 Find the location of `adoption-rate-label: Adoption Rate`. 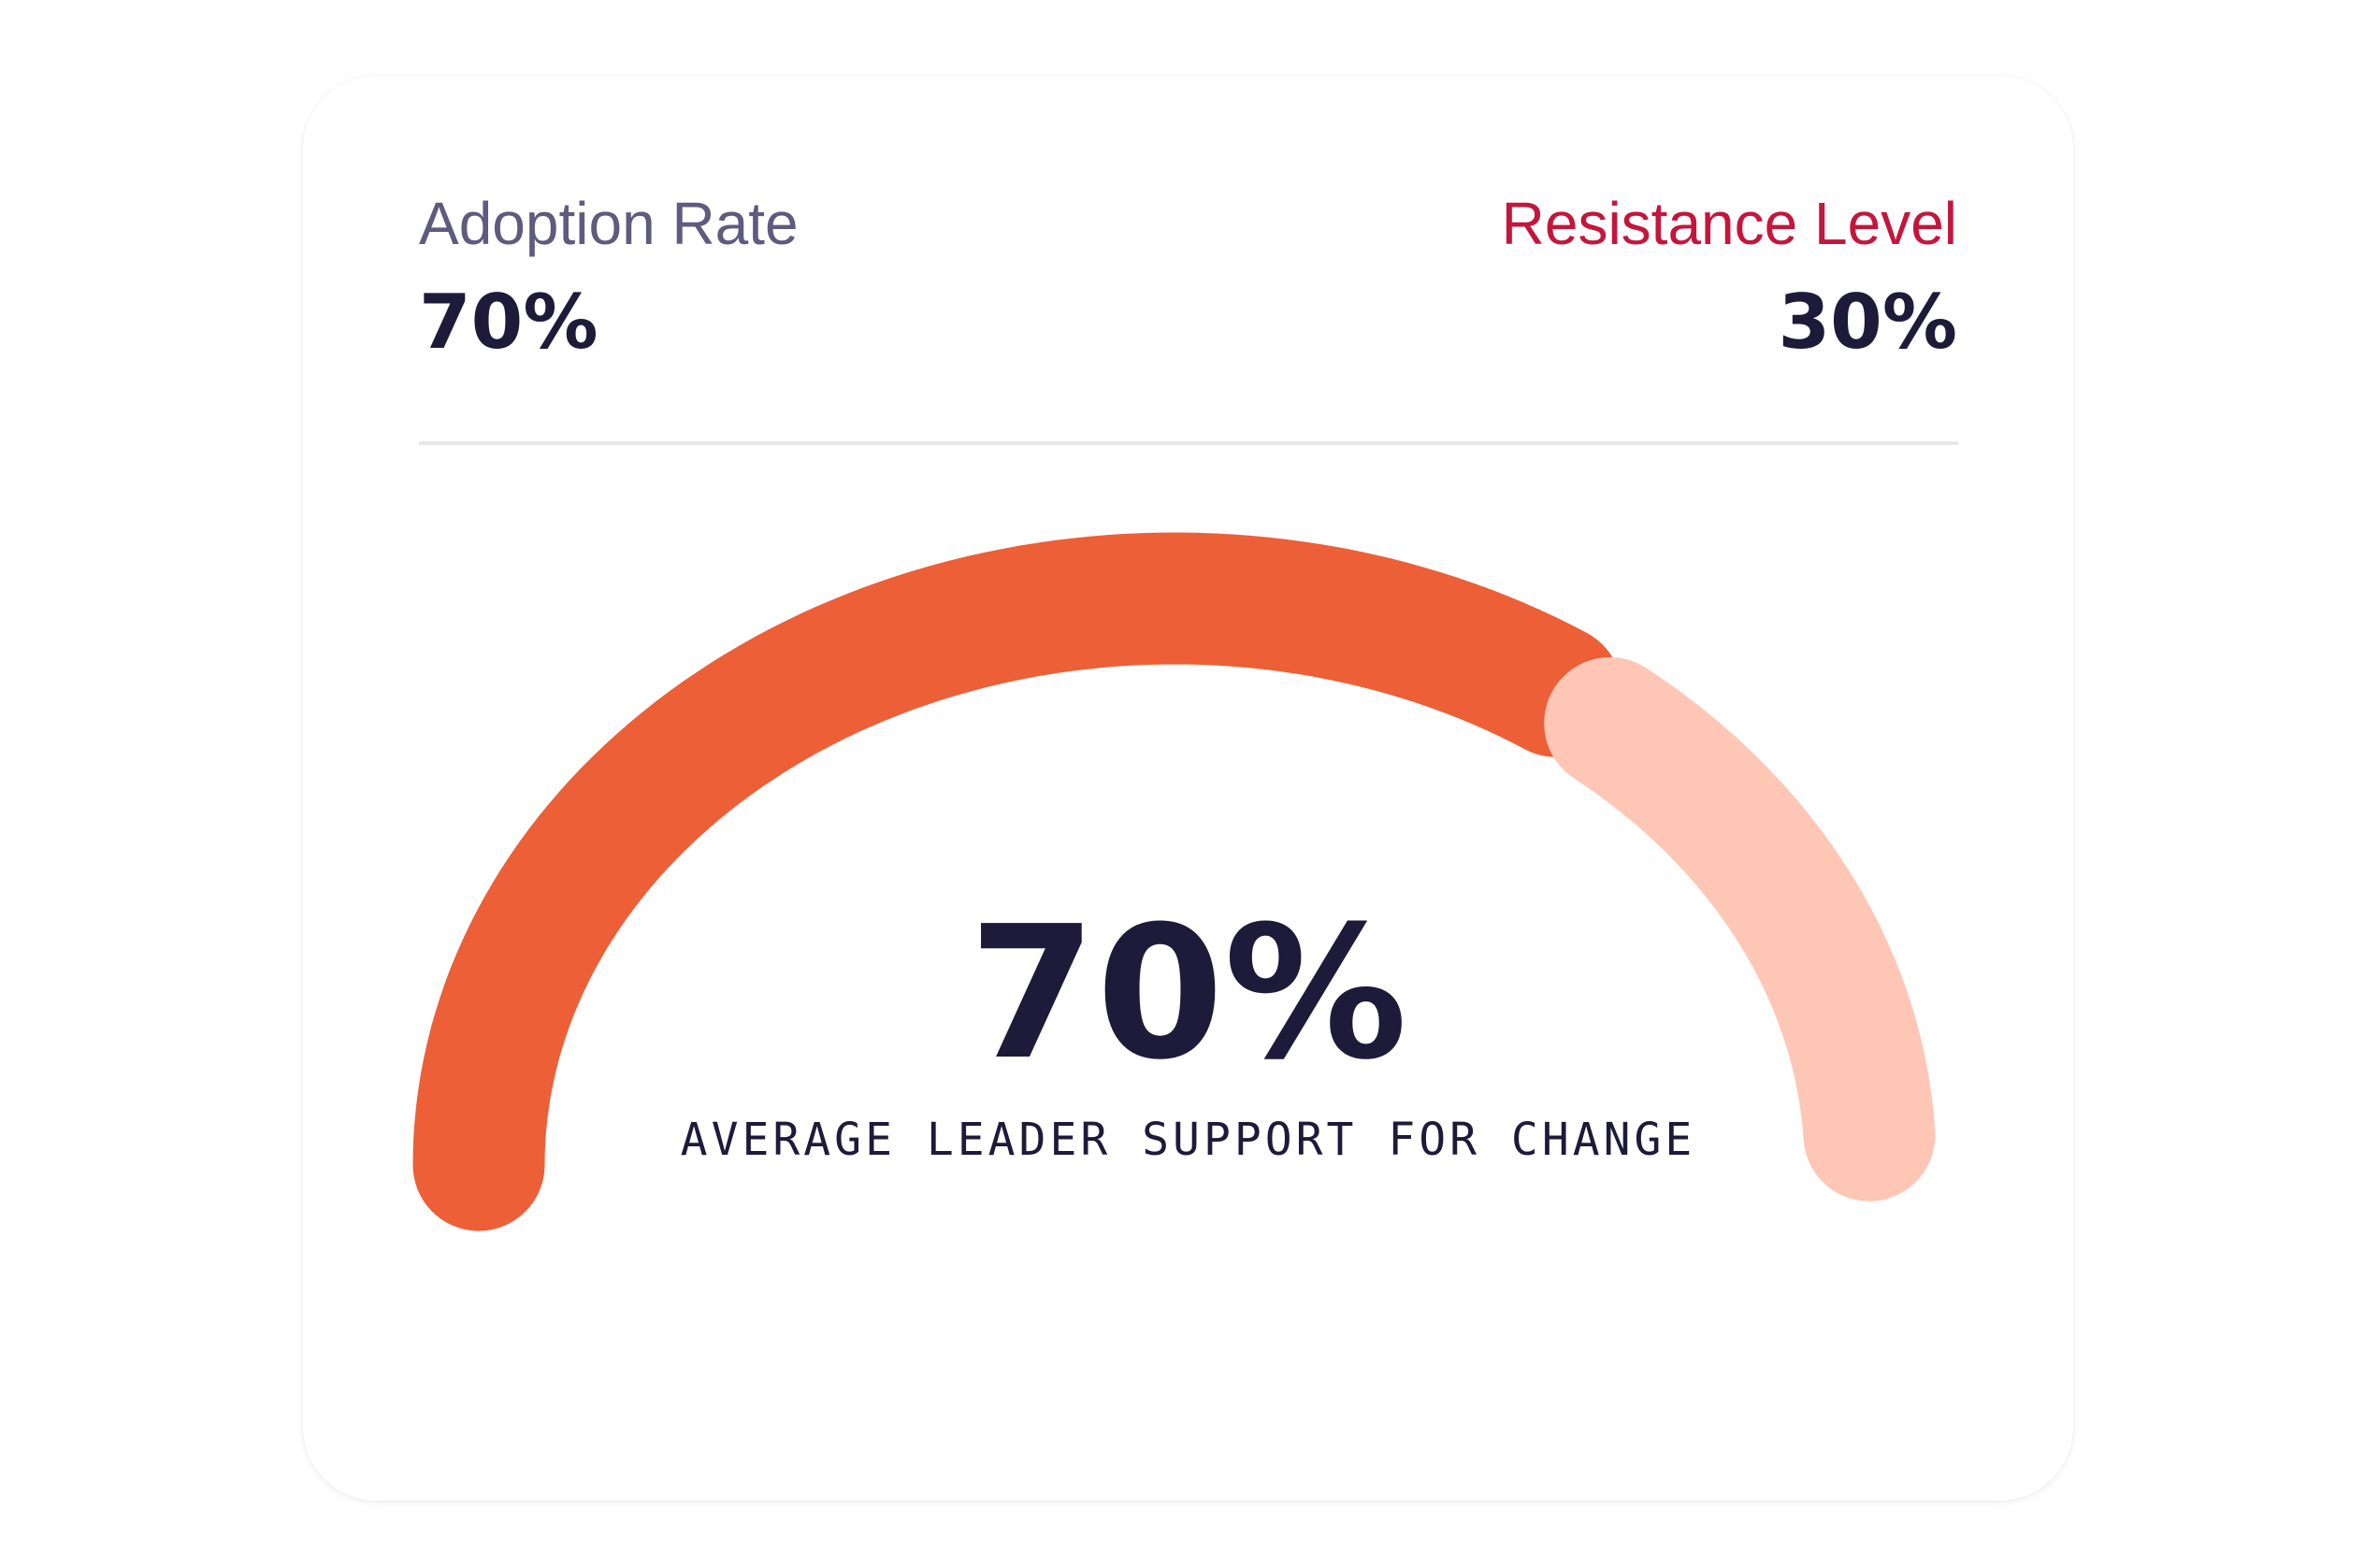

adoption-rate-label: Adoption Rate is located at coordinates (609, 224).